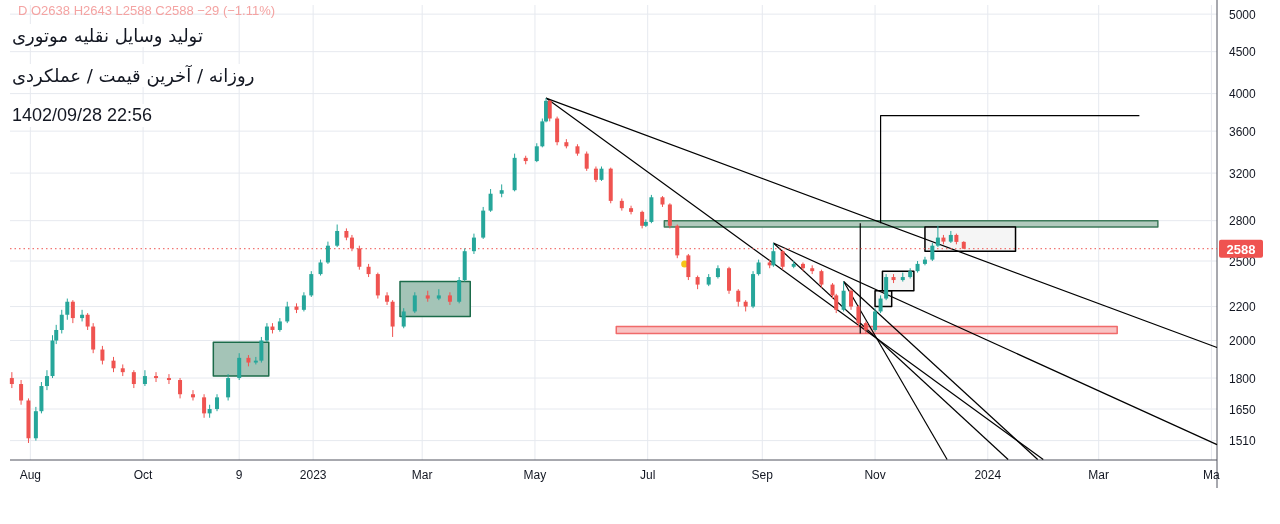 The width and height of the screenshot is (1280, 524). I want to click on x-tick-label: Aug, so click(30, 475).